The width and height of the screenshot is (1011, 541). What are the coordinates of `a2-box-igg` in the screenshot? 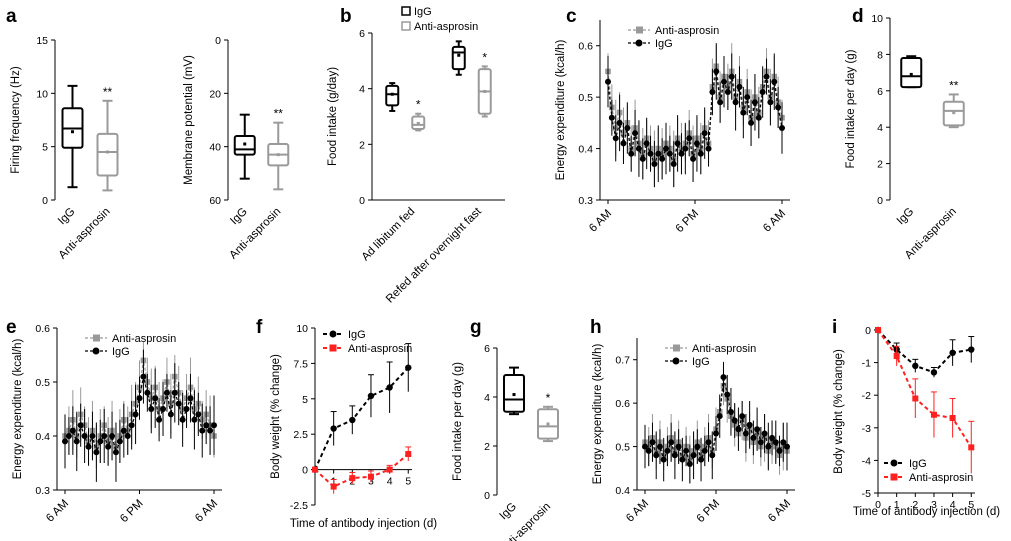 It's located at (244, 146).